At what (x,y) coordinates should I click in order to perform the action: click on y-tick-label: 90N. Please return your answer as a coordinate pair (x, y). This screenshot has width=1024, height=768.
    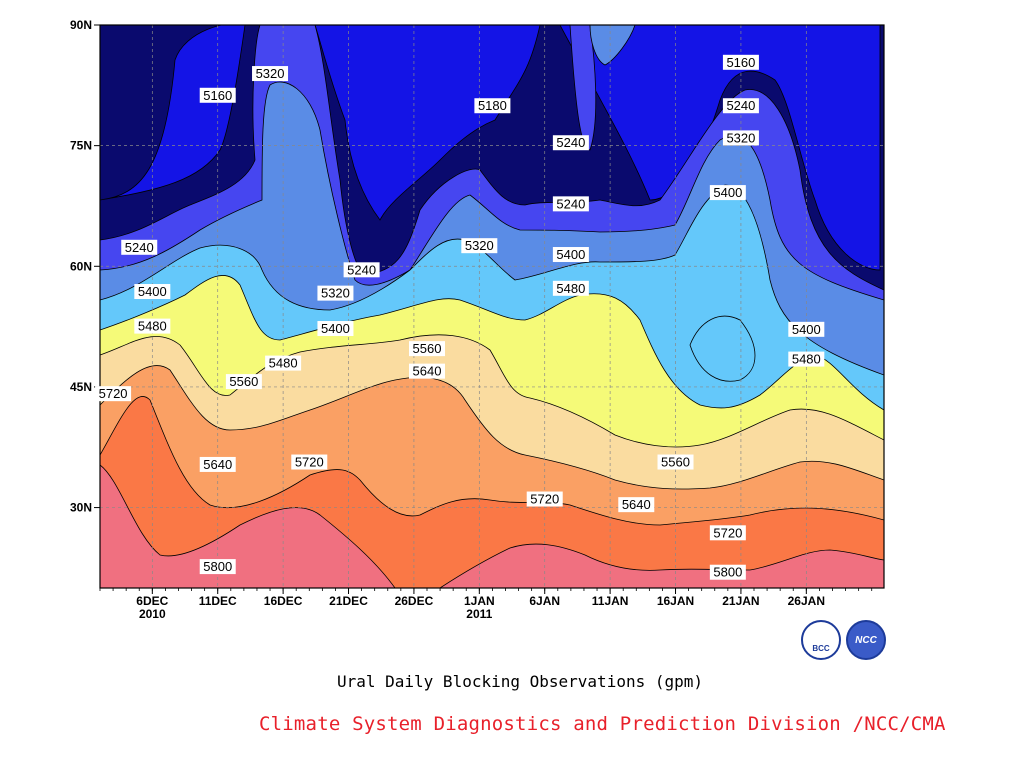
    Looking at the image, I should click on (81, 25).